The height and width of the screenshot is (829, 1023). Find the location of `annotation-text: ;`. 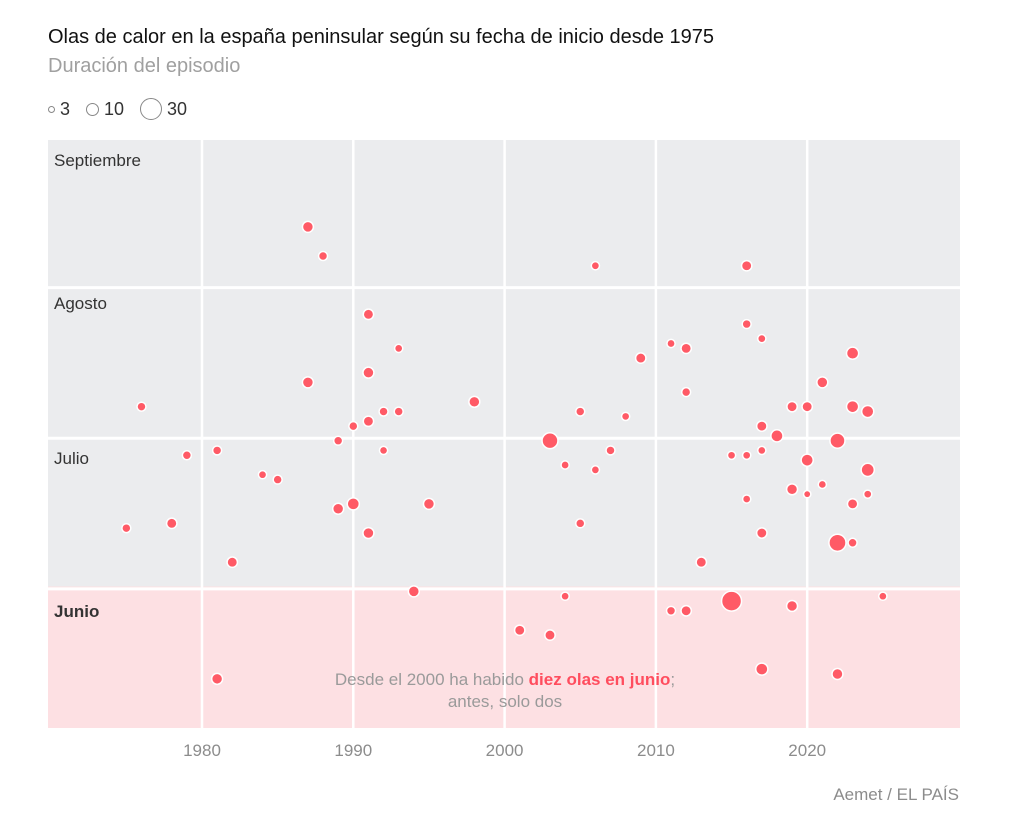

annotation-text: ; is located at coordinates (672, 679).